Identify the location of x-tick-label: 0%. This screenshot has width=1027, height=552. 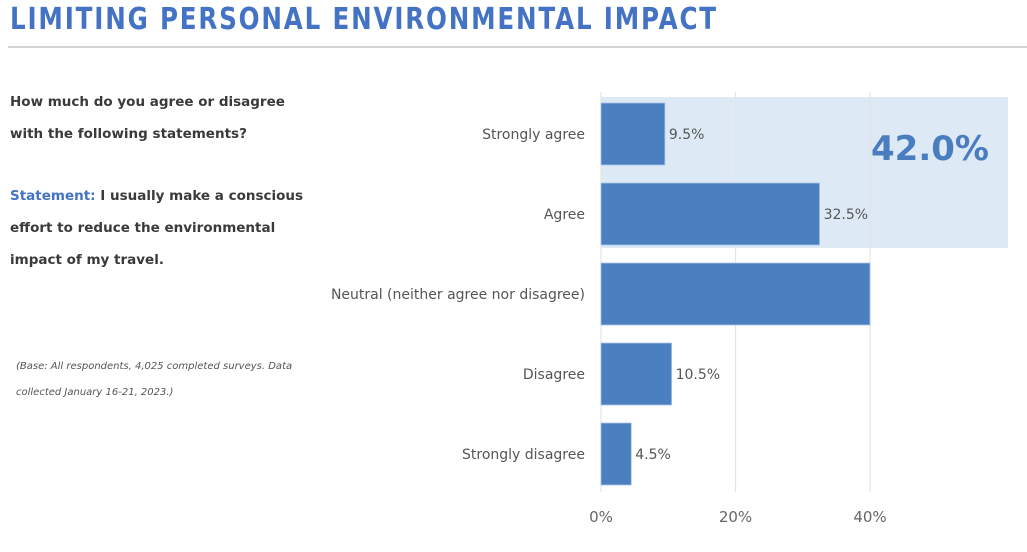
(601, 517).